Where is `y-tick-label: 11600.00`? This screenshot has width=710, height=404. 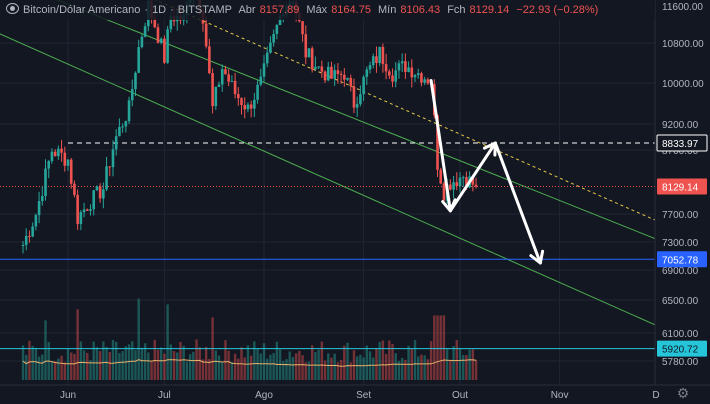
y-tick-label: 11600.00 is located at coordinates (682, 7).